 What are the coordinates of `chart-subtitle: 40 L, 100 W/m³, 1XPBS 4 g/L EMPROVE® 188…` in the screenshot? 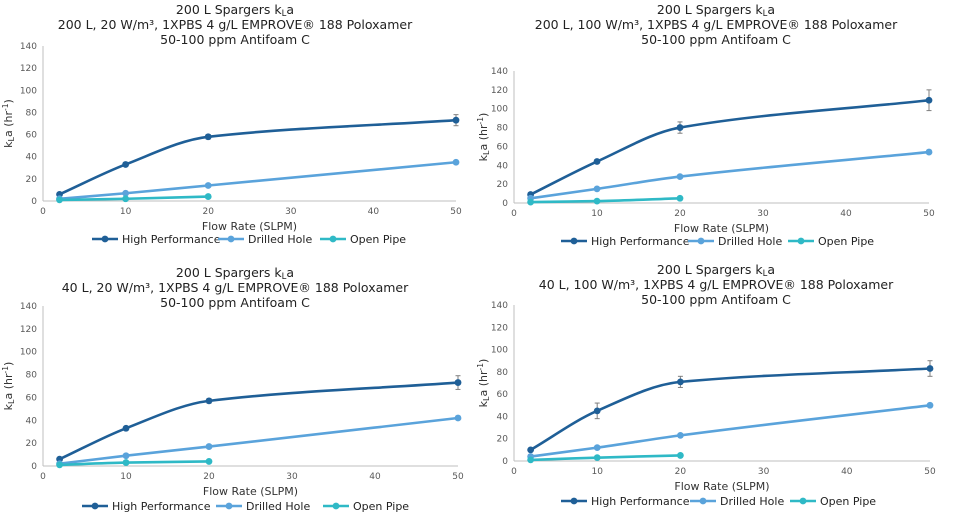 It's located at (716, 284).